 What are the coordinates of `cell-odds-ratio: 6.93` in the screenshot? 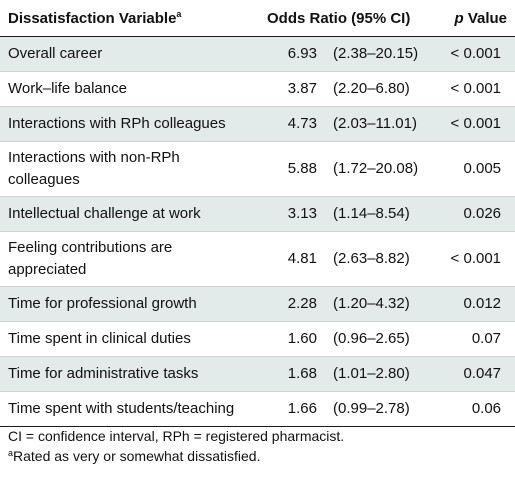 It's located at (287, 54).